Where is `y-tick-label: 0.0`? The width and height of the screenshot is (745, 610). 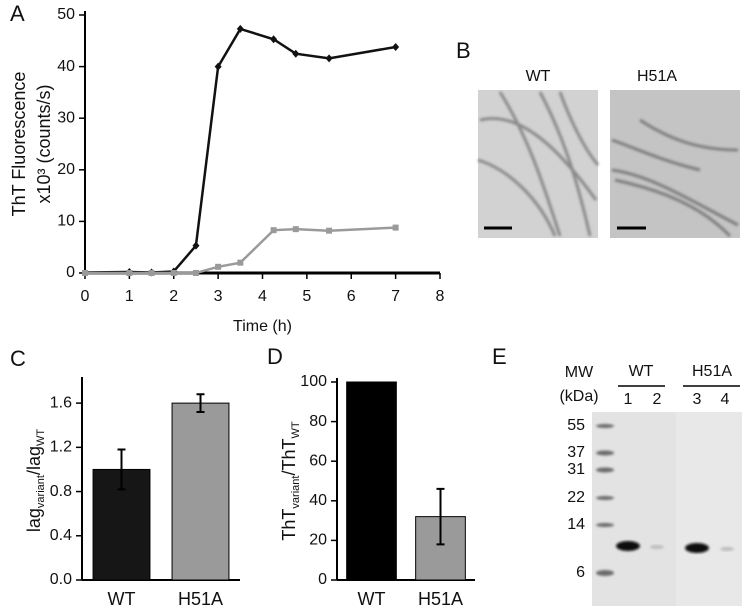 y-tick-label: 0.0 is located at coordinates (61, 579).